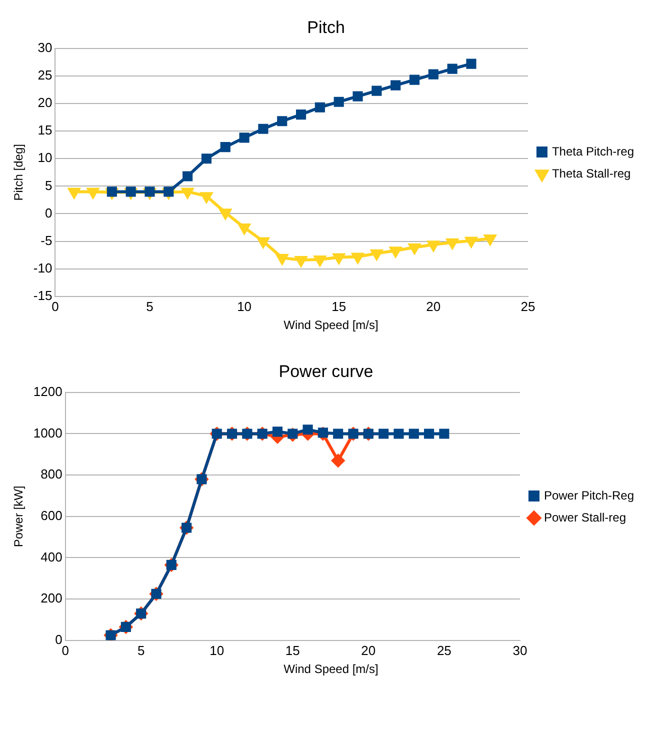  Describe the element at coordinates (51, 515) in the screenshot. I see `y-tick-label: 600` at that location.